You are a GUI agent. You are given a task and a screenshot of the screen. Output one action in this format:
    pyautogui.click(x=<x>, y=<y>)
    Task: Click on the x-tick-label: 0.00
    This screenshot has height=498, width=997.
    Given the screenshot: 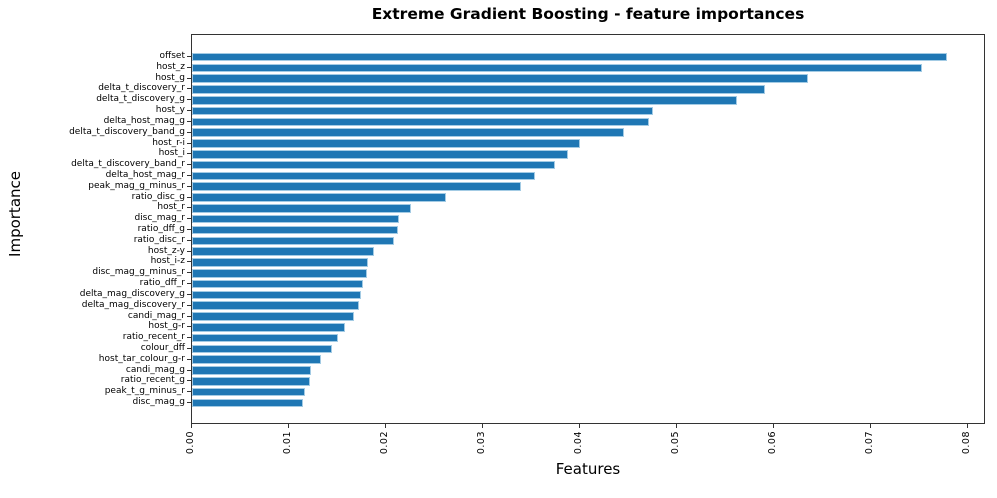 What is the action you would take?
    pyautogui.click(x=190, y=443)
    